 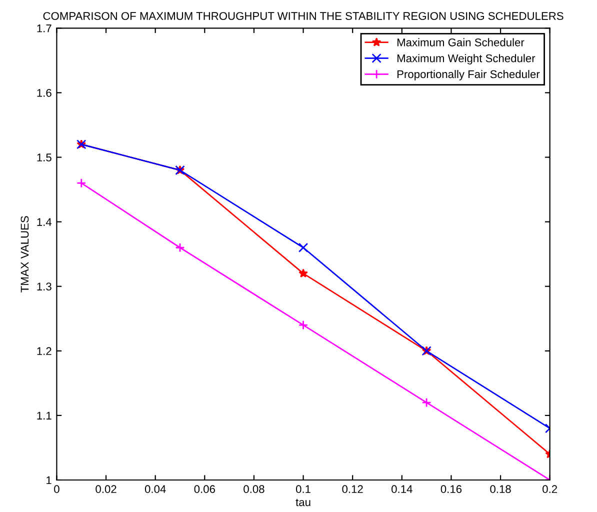 What do you see at coordinates (57, 489) in the screenshot?
I see `x-tick-label: 0` at bounding box center [57, 489].